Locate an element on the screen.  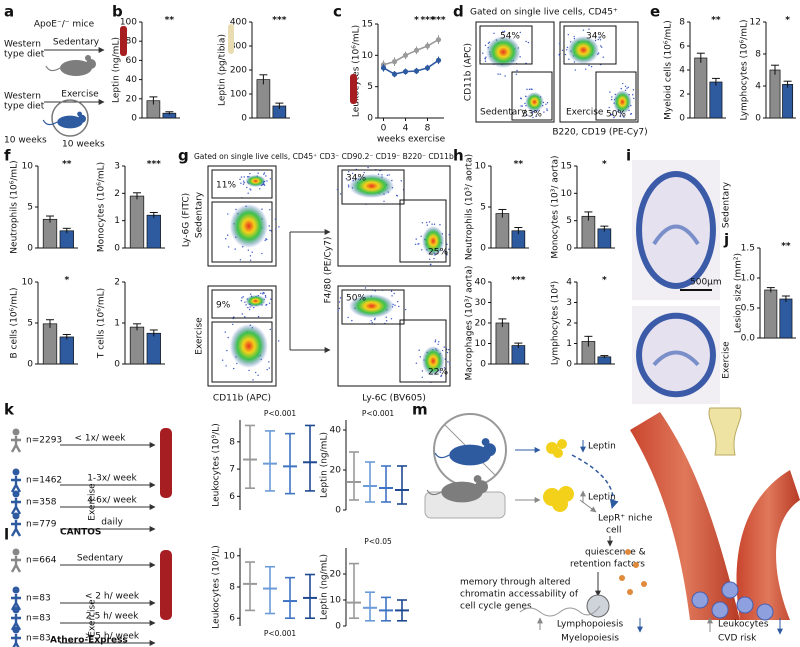
panel-label: g is located at coordinates (183, 156).